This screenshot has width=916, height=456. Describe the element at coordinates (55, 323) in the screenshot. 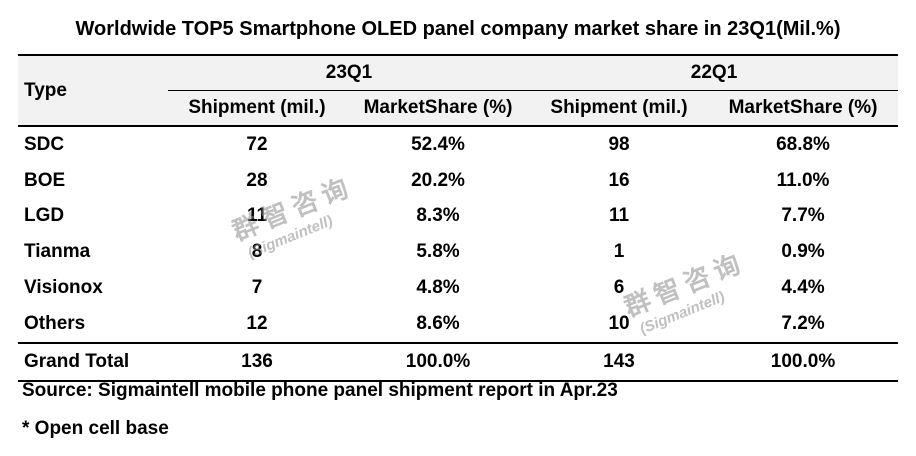

I see `row-label: Others` at that location.